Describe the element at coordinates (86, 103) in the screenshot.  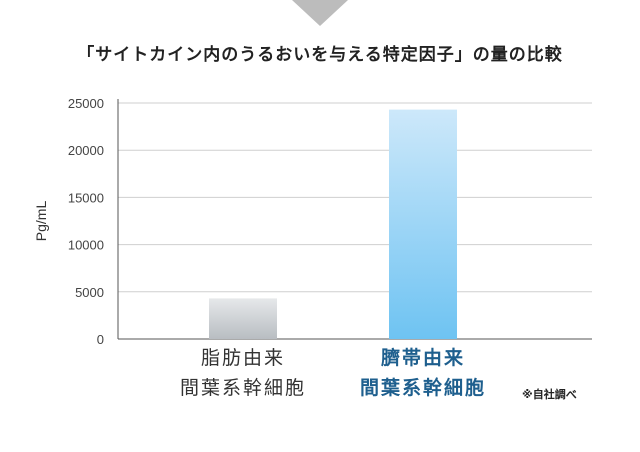
I see `y-tick-label: 25000` at that location.